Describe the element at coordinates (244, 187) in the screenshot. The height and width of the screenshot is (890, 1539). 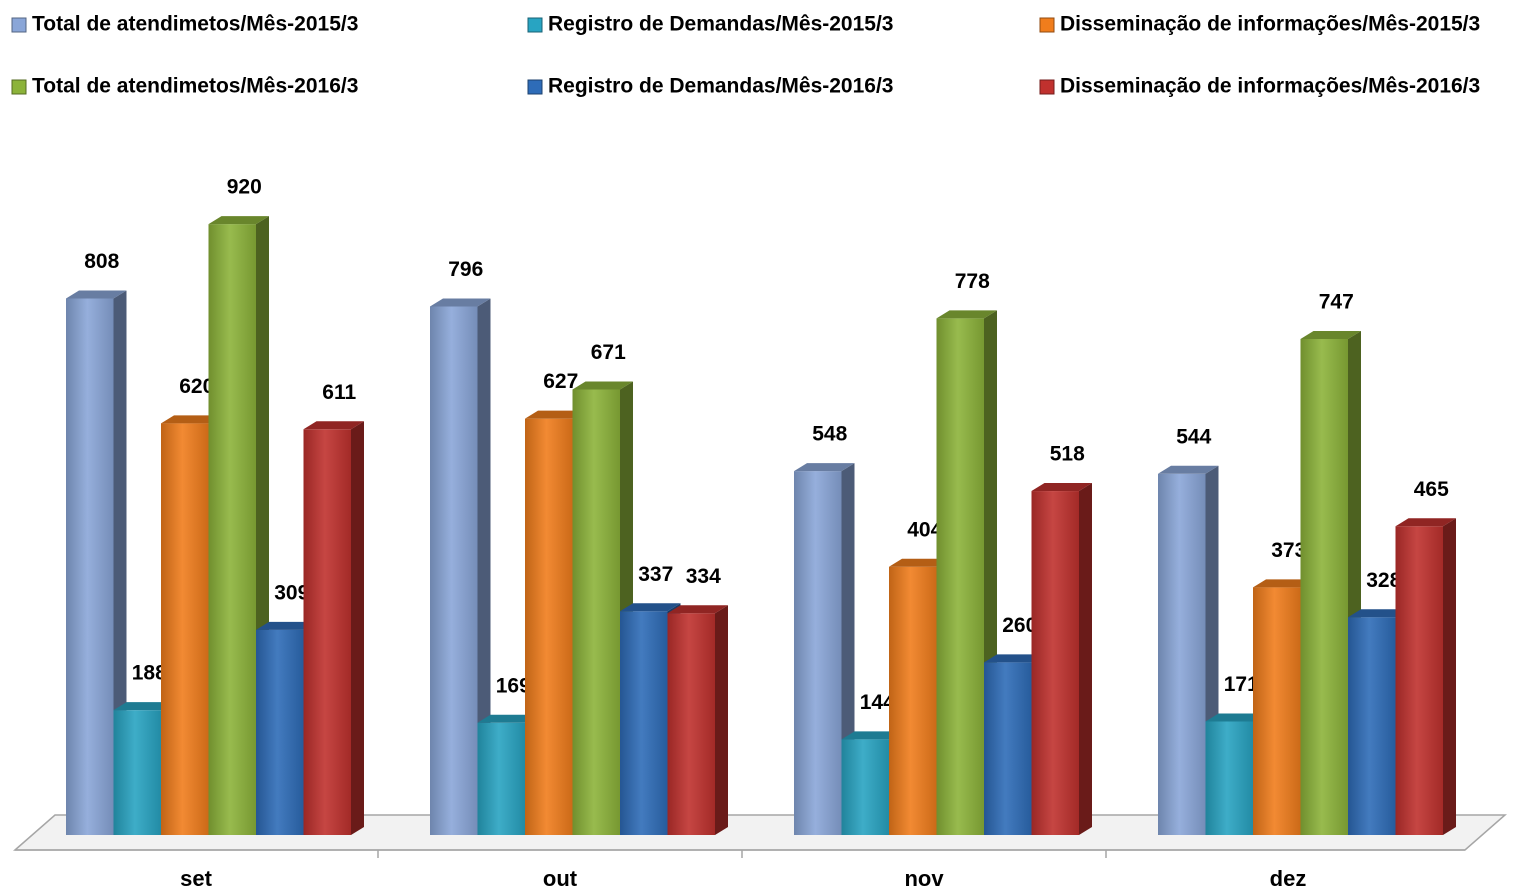
I see `data-label: 920` at that location.